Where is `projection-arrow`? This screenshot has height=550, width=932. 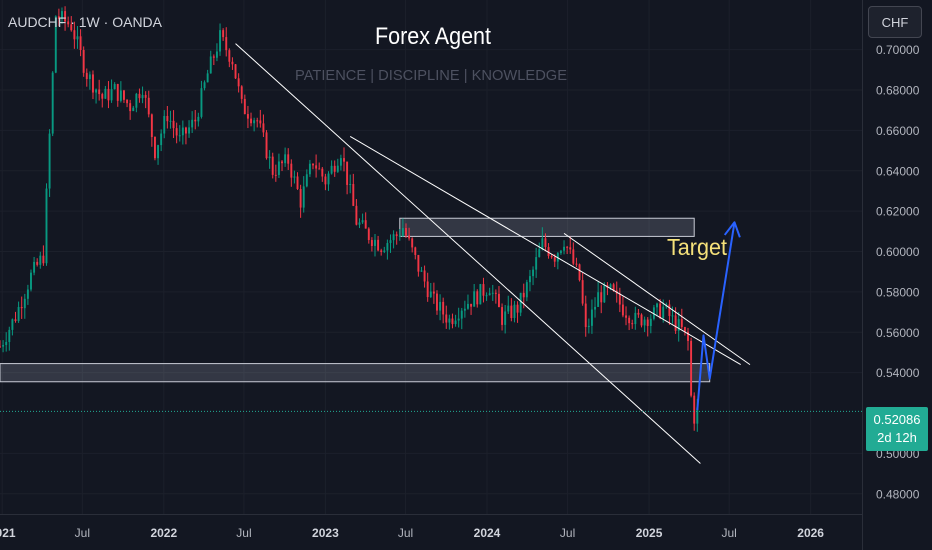
projection-arrow is located at coordinates (718, 316).